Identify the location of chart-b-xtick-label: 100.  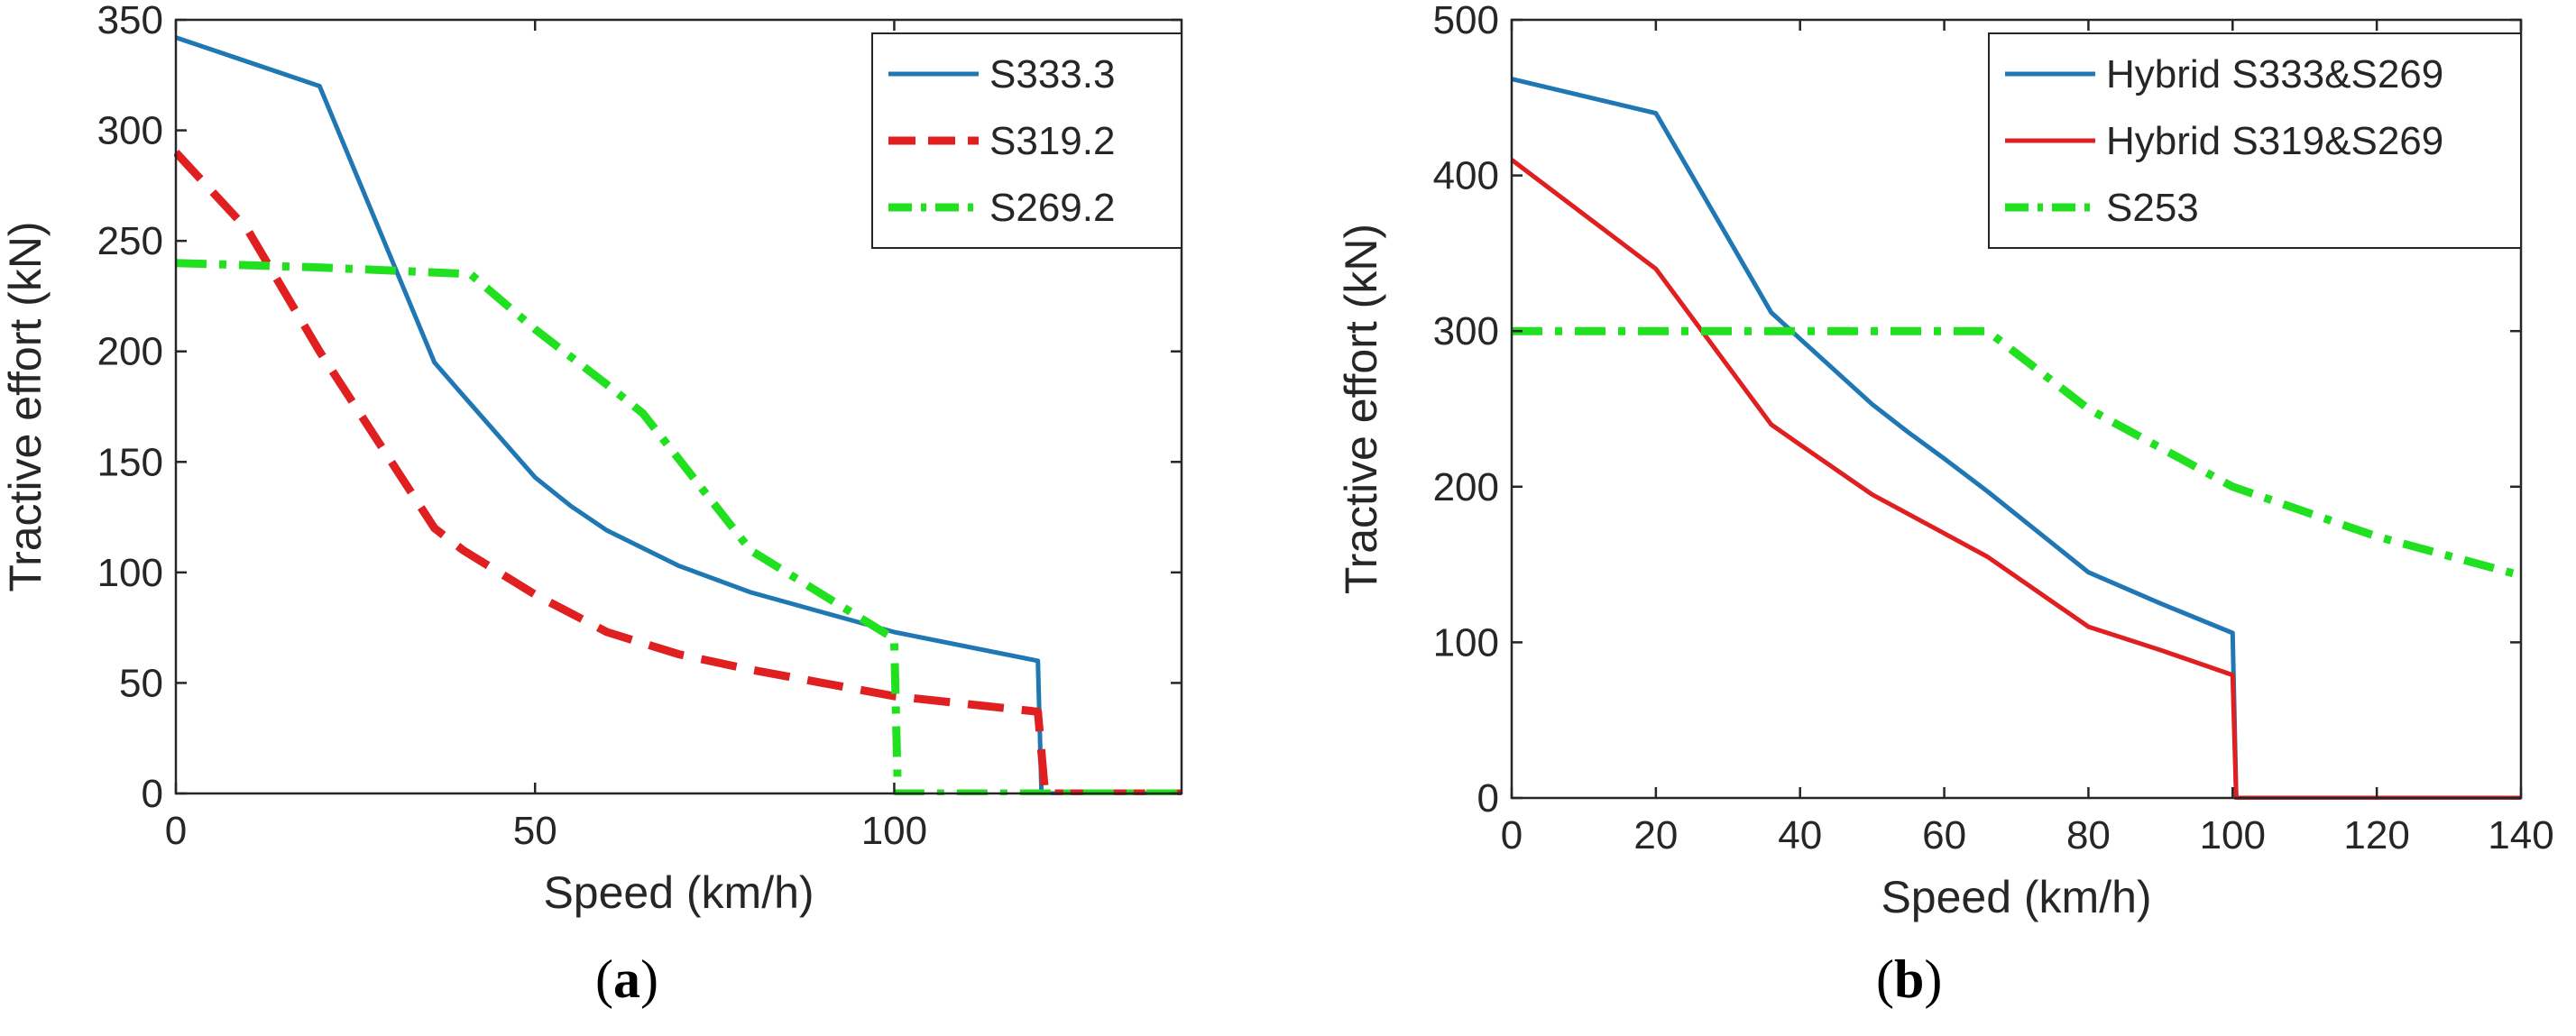
(2233, 835).